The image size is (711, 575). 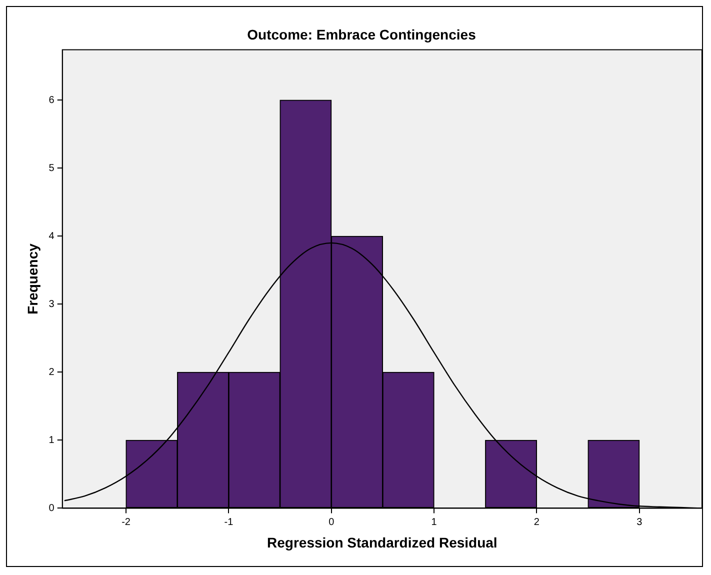 I want to click on y-axis-title: Frequency, so click(x=32, y=278).